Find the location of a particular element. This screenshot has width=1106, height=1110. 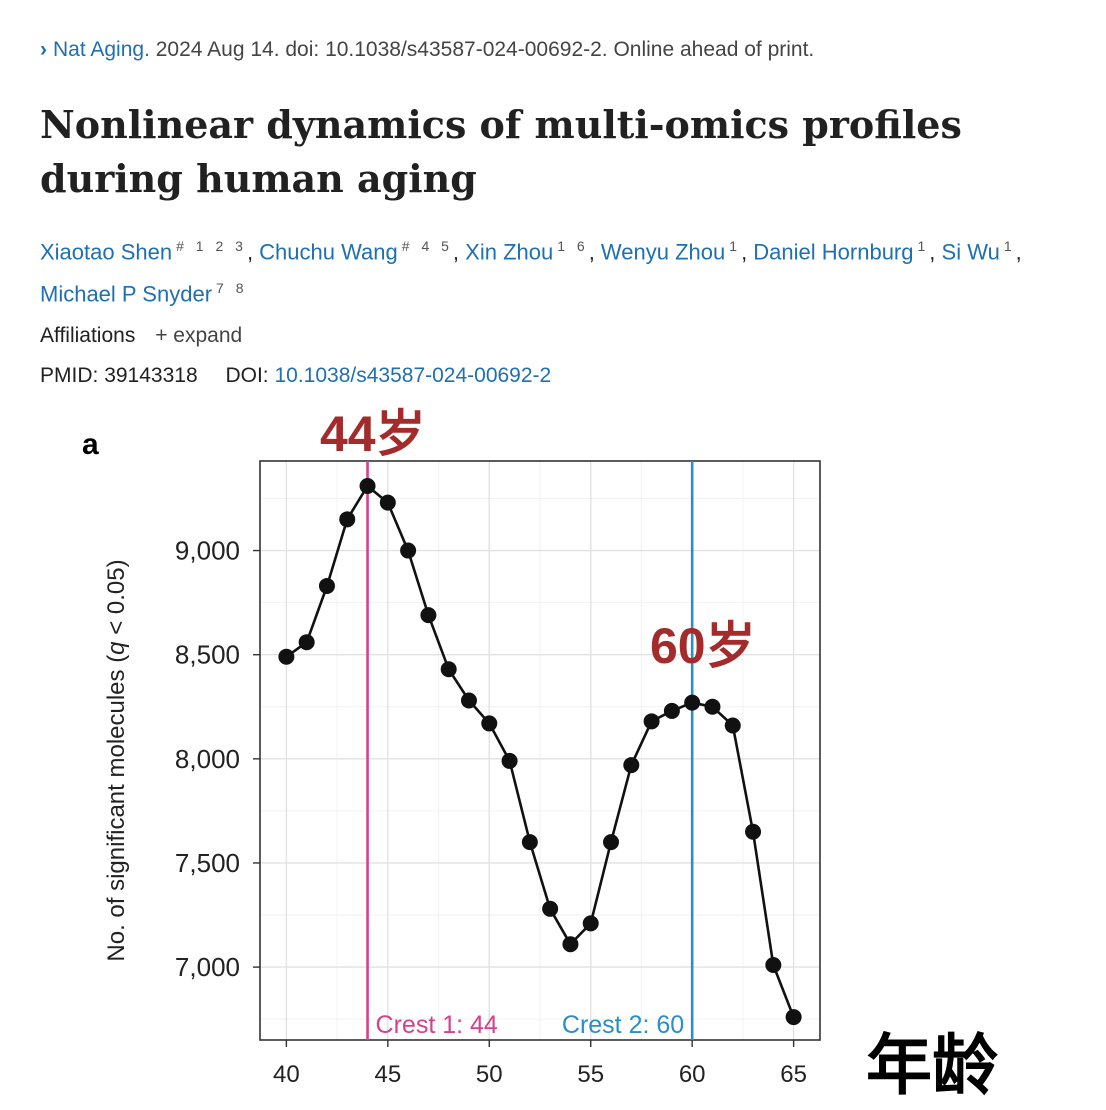

x-tick-label: 40 is located at coordinates (286, 1074).